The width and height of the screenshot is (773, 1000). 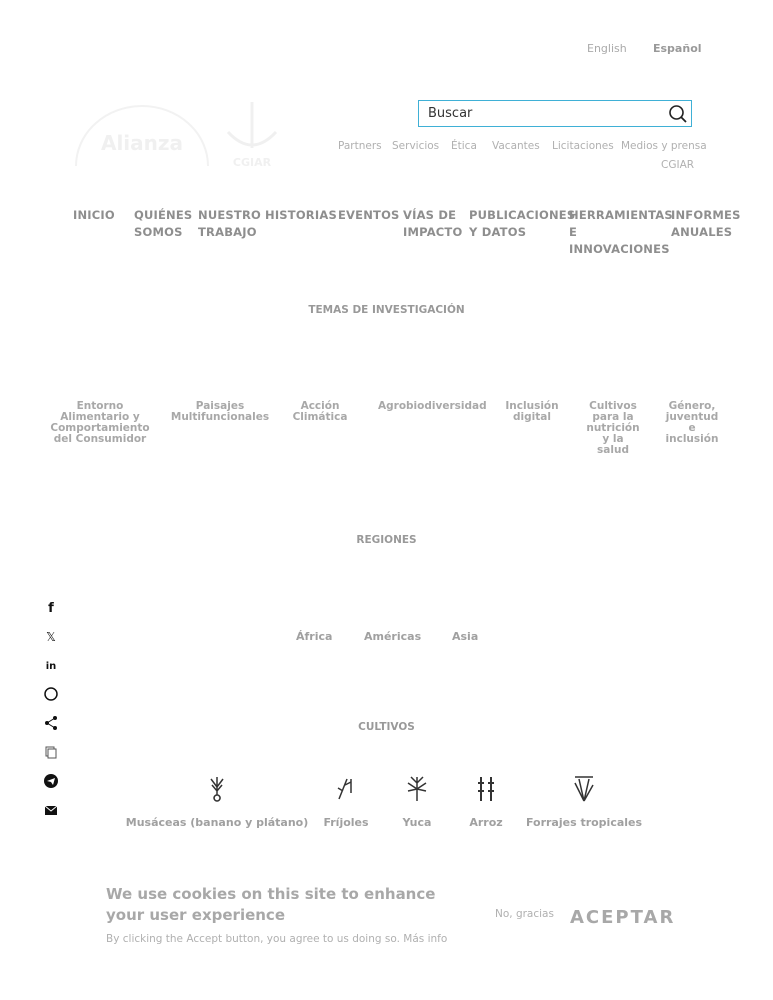 What do you see at coordinates (346, 789) in the screenshot?
I see `bean-icon` at bounding box center [346, 789].